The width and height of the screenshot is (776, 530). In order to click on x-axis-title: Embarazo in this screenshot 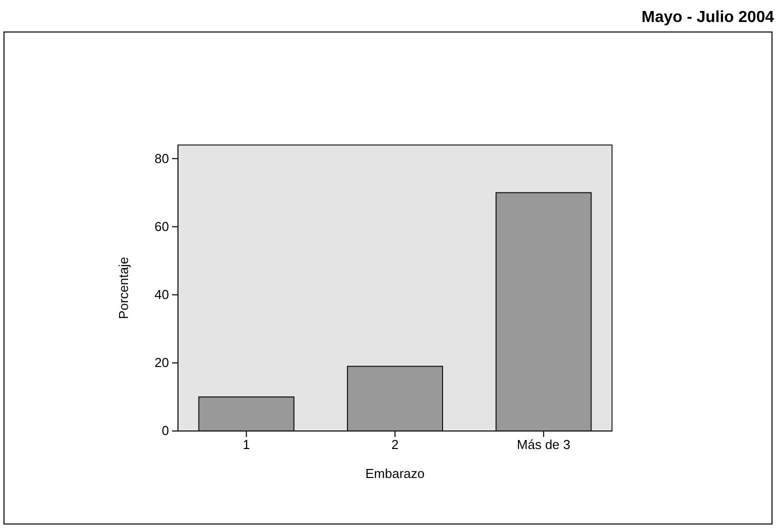, I will do `click(395, 473)`.